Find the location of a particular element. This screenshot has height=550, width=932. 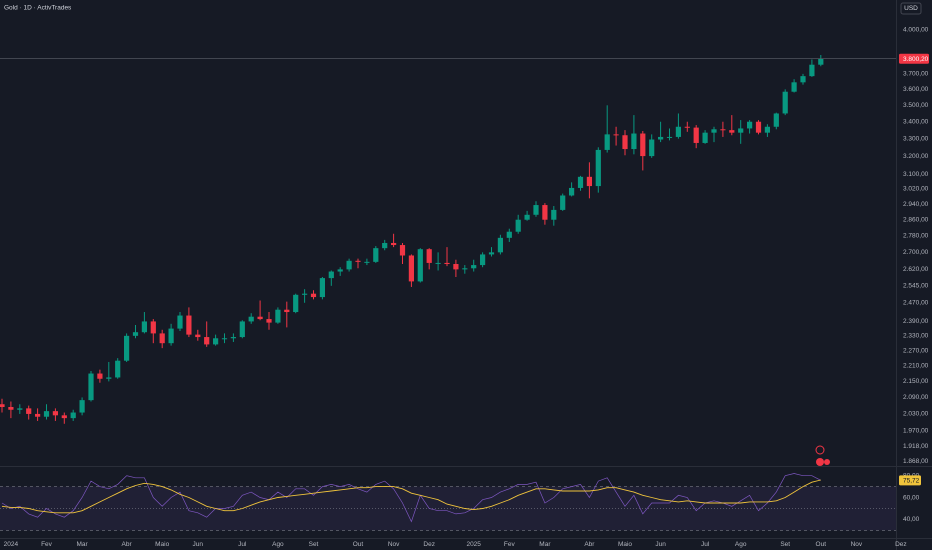

rsi-tick-label: 60,00 is located at coordinates (911, 497).